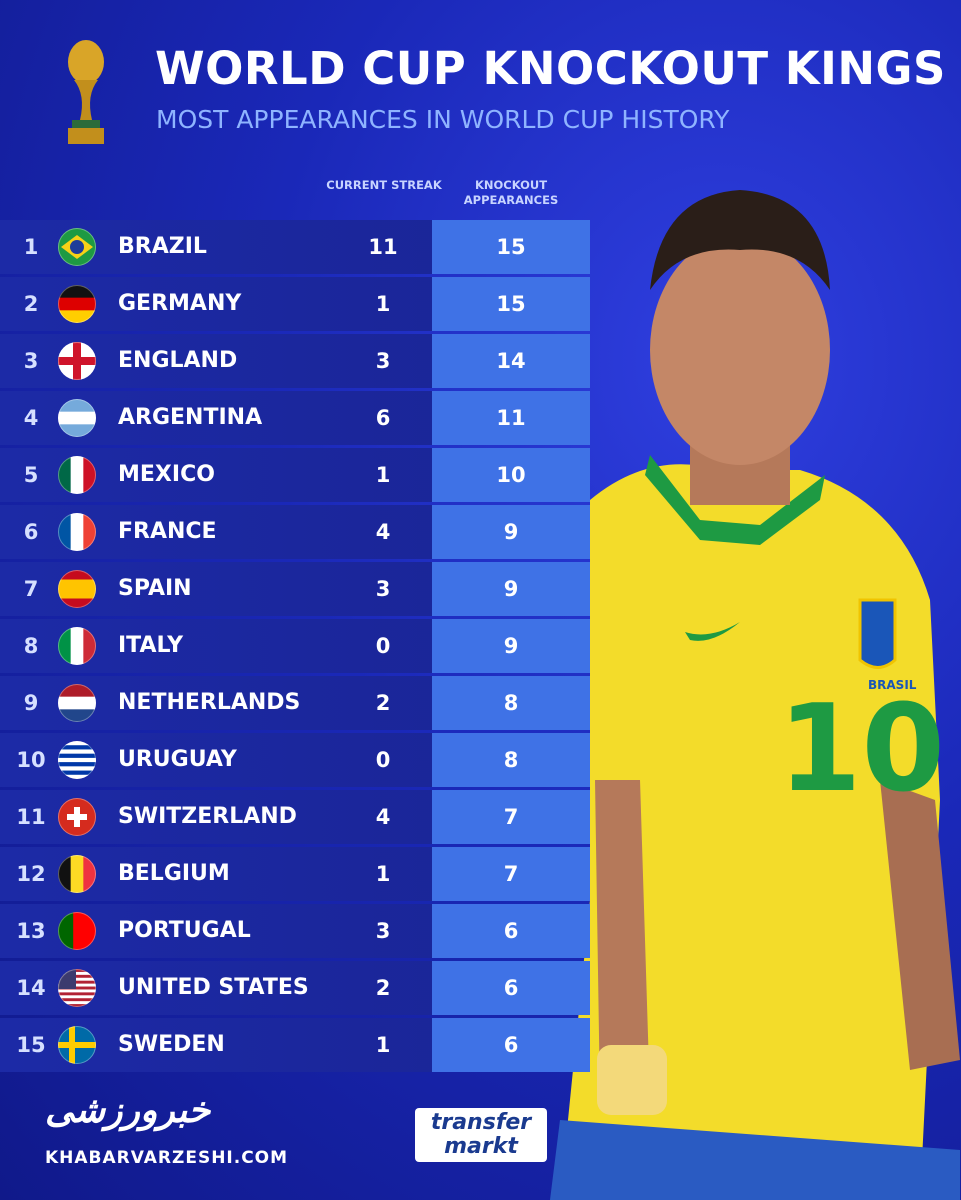 The width and height of the screenshot is (961, 1200). I want to click on logo-text: markt, so click(481, 1146).